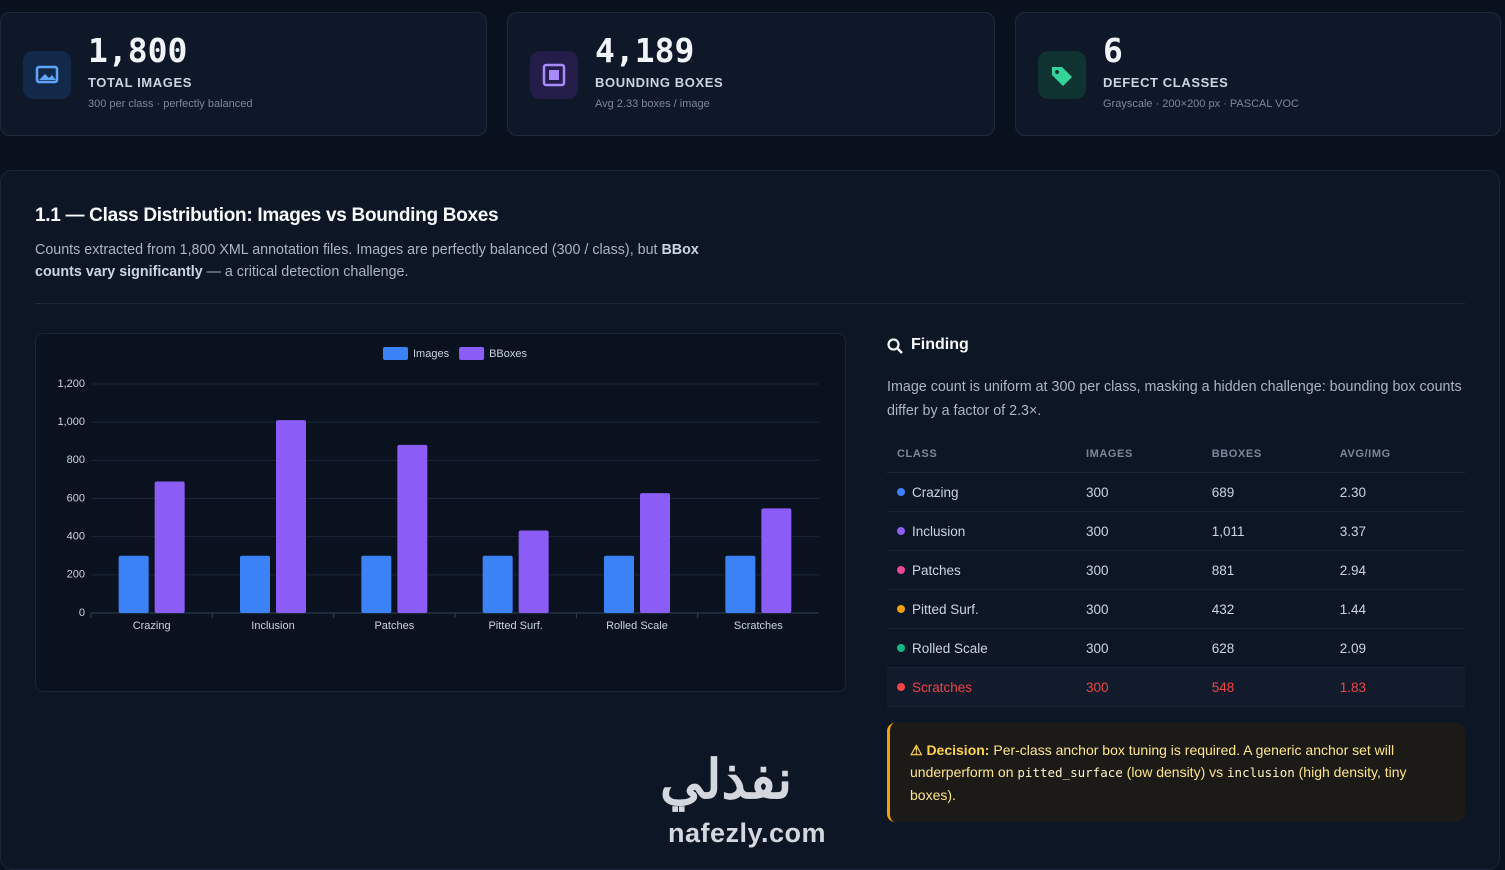  What do you see at coordinates (981, 687) in the screenshot?
I see `table-cell: Scratches` at bounding box center [981, 687].